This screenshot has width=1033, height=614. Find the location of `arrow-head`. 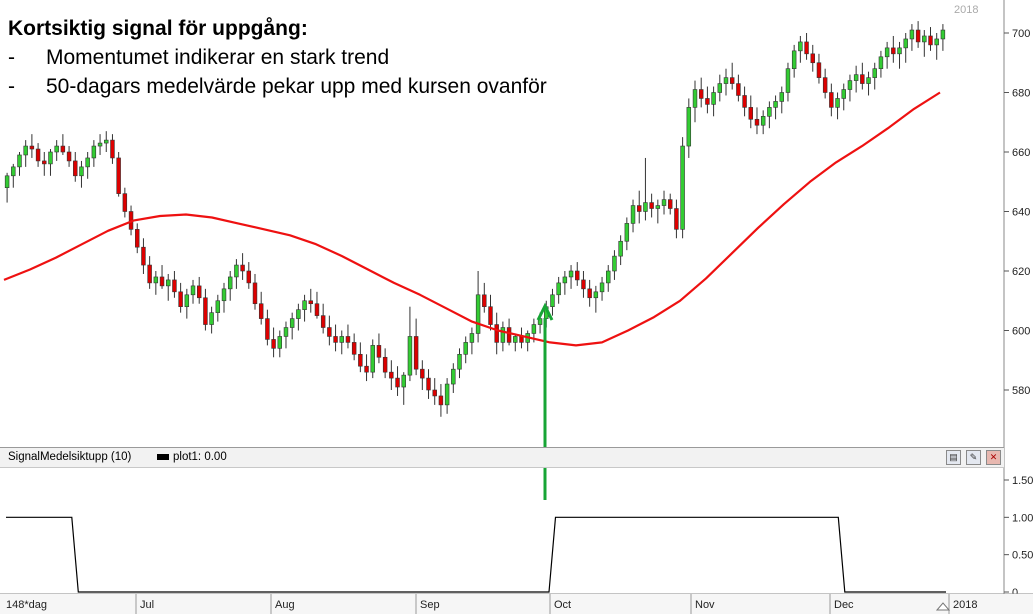

arrow-head is located at coordinates (545, 311).